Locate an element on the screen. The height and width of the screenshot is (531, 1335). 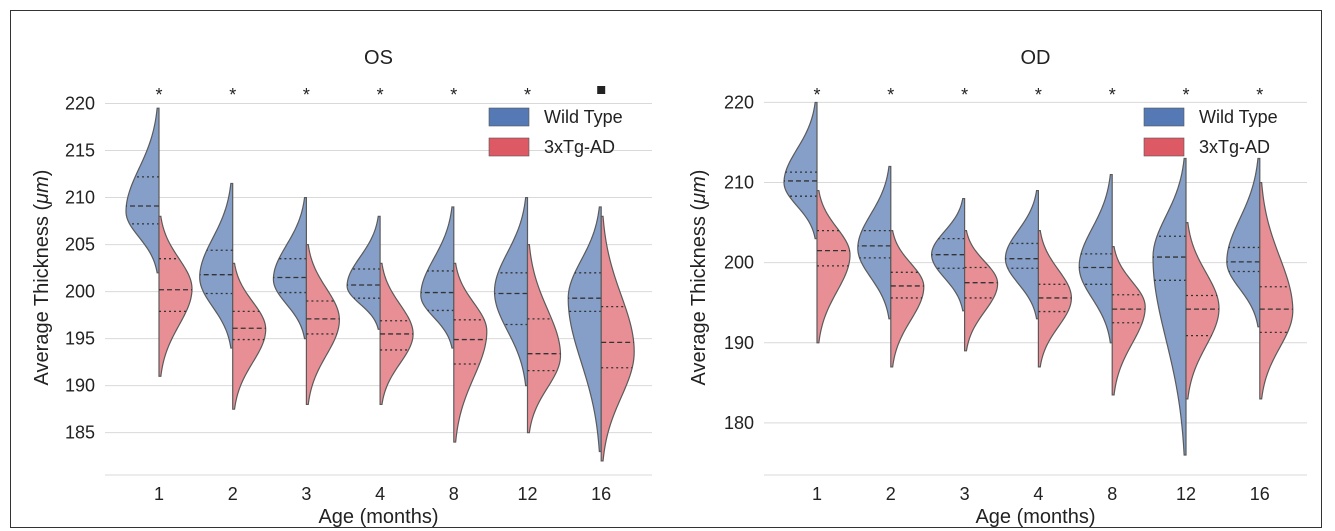
y-tick-label: 185 is located at coordinates (80, 433).